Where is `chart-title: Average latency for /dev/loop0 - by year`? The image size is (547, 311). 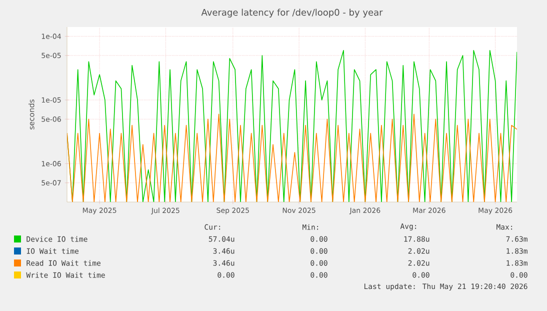 chart-title: Average latency for /dev/loop0 - by year is located at coordinates (292, 13).